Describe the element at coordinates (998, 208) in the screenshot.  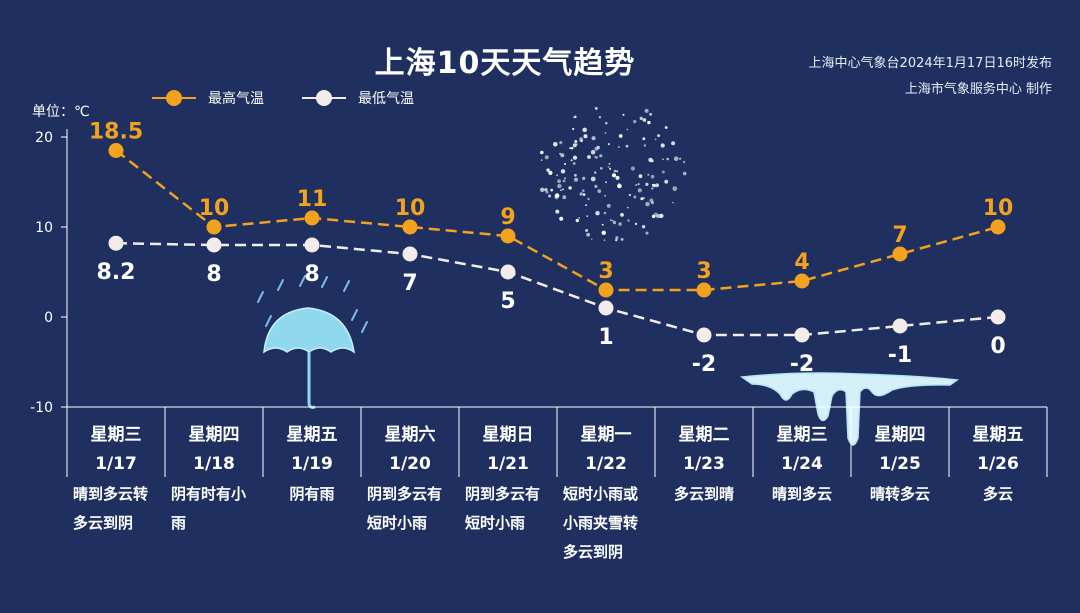
I see `high-temp-label: 10` at that location.